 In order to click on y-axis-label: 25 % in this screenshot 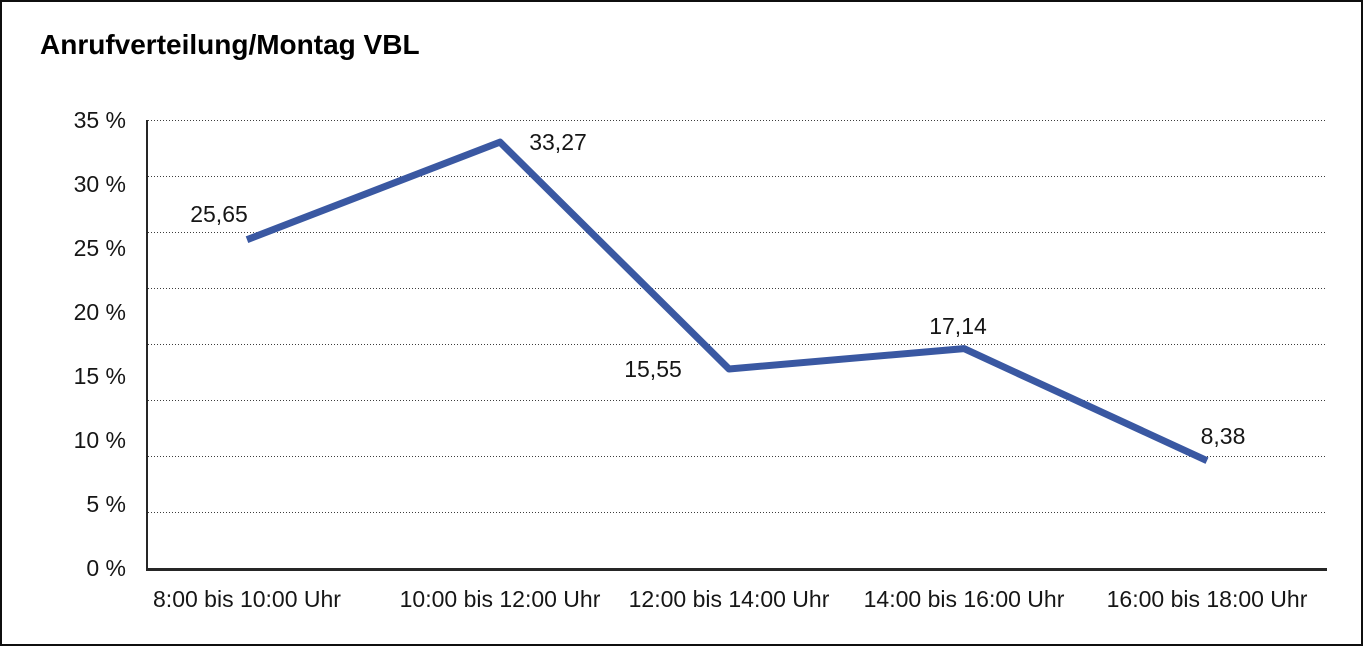, I will do `click(99, 248)`.